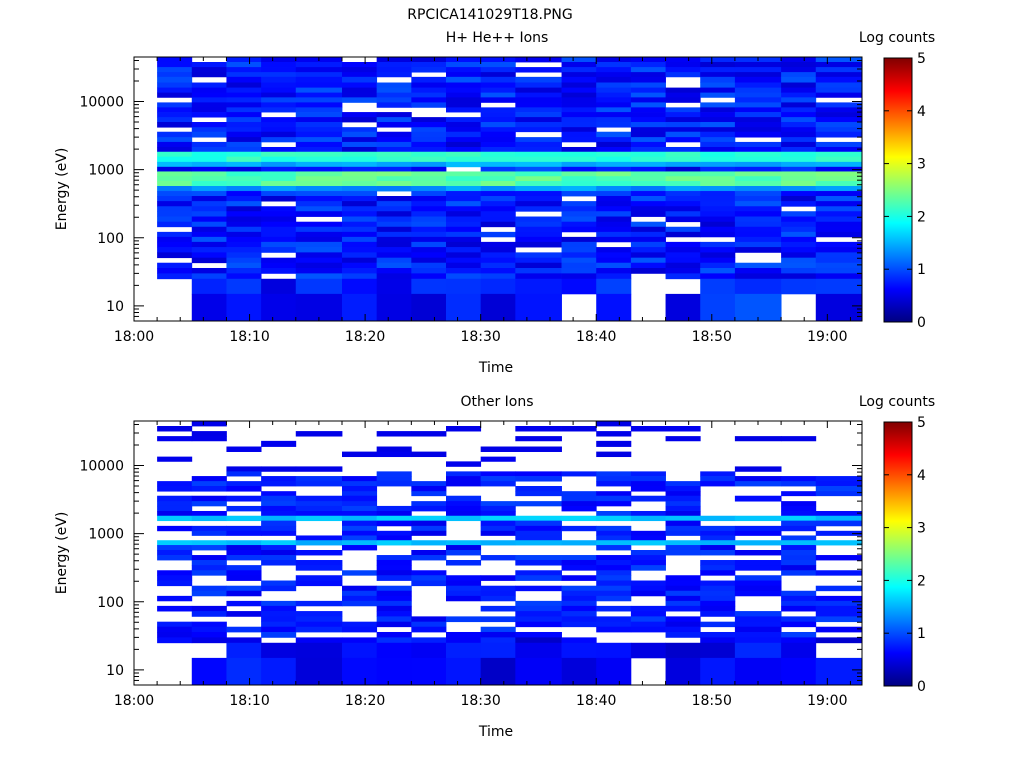 The image size is (1024, 768). What do you see at coordinates (101, 467) in the screenshot?
I see `y-tick-label: 10000` at bounding box center [101, 467].